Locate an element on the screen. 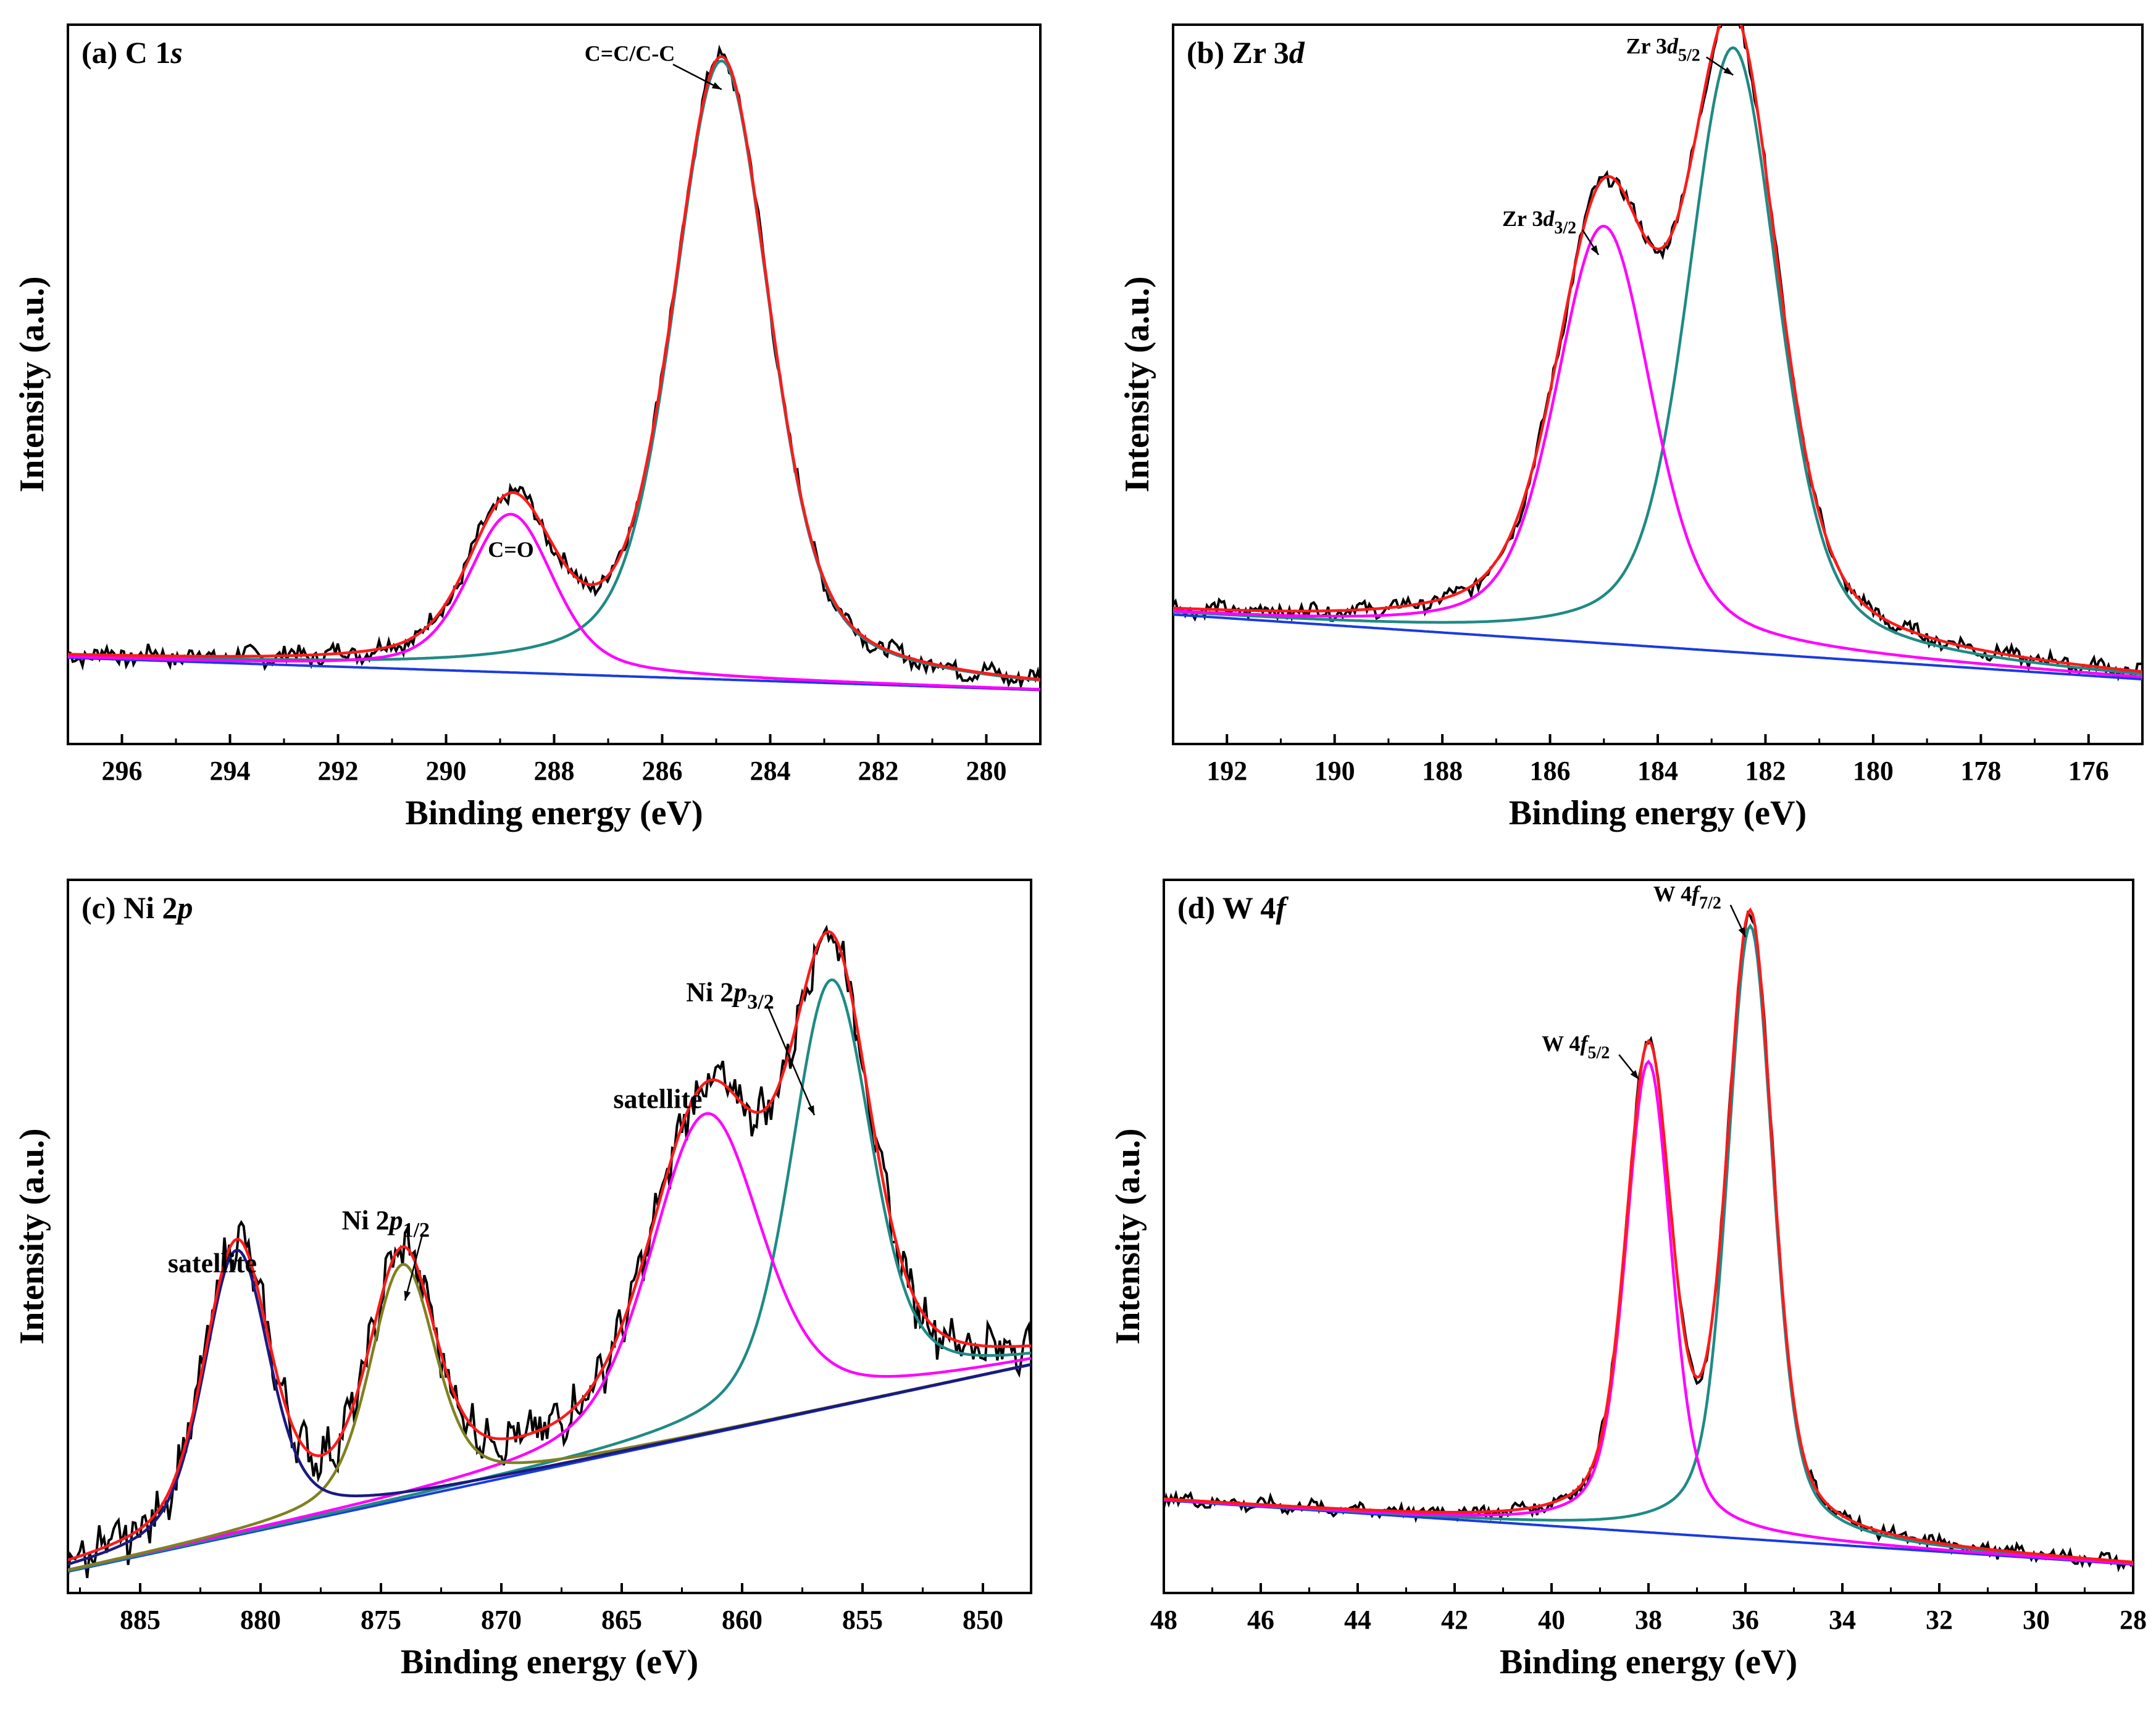  x-tick-label: 190 is located at coordinates (1334, 771).